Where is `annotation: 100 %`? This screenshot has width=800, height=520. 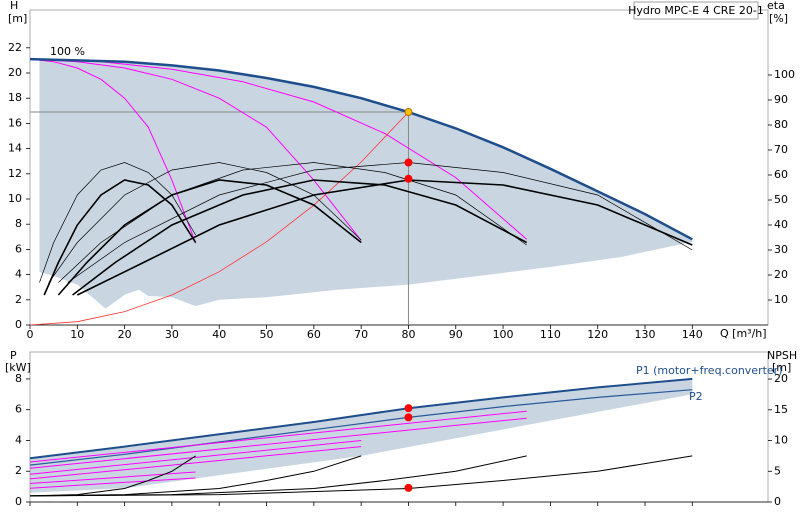
annotation: 100 % is located at coordinates (67, 51).